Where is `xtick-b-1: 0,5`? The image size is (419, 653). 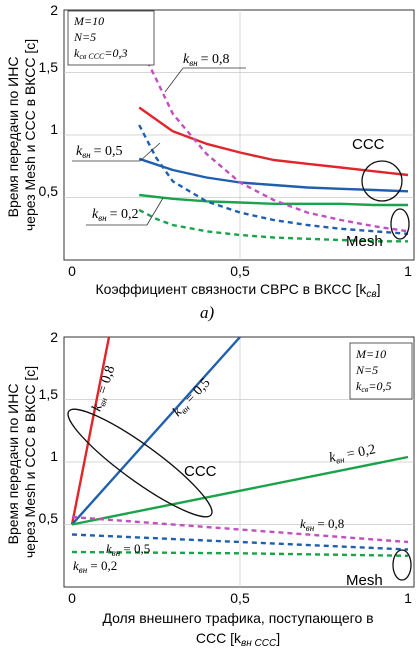 xtick-b-1: 0,5 is located at coordinates (240, 598).